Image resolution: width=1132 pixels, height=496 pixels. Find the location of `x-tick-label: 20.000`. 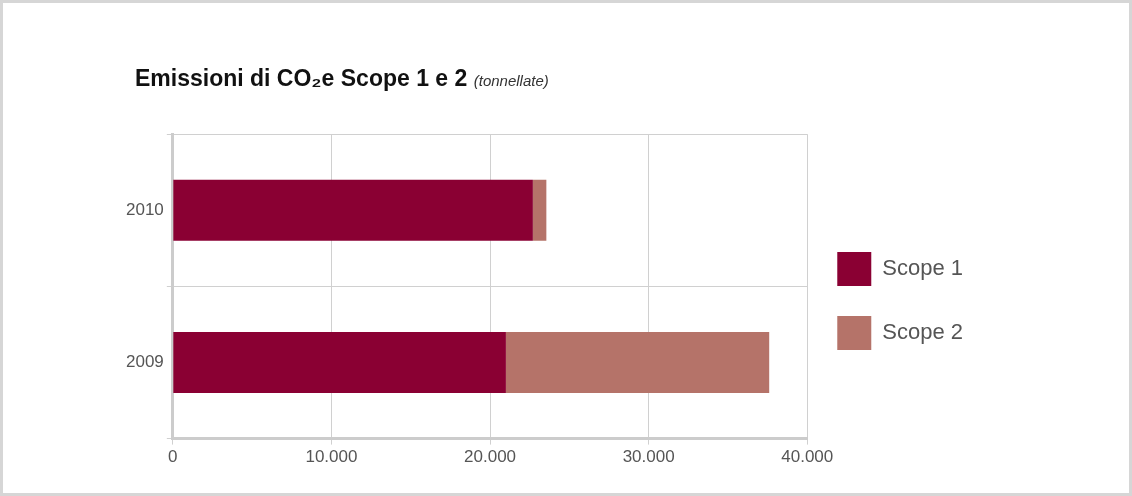

x-tick-label: 20.000 is located at coordinates (490, 457).